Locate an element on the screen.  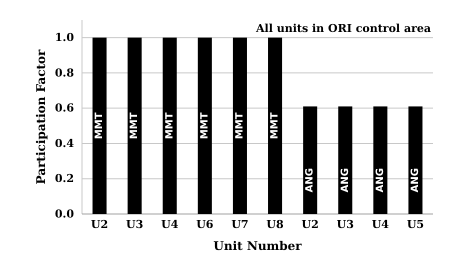
annotation: All units in ORI control area is located at coordinates (342, 28).